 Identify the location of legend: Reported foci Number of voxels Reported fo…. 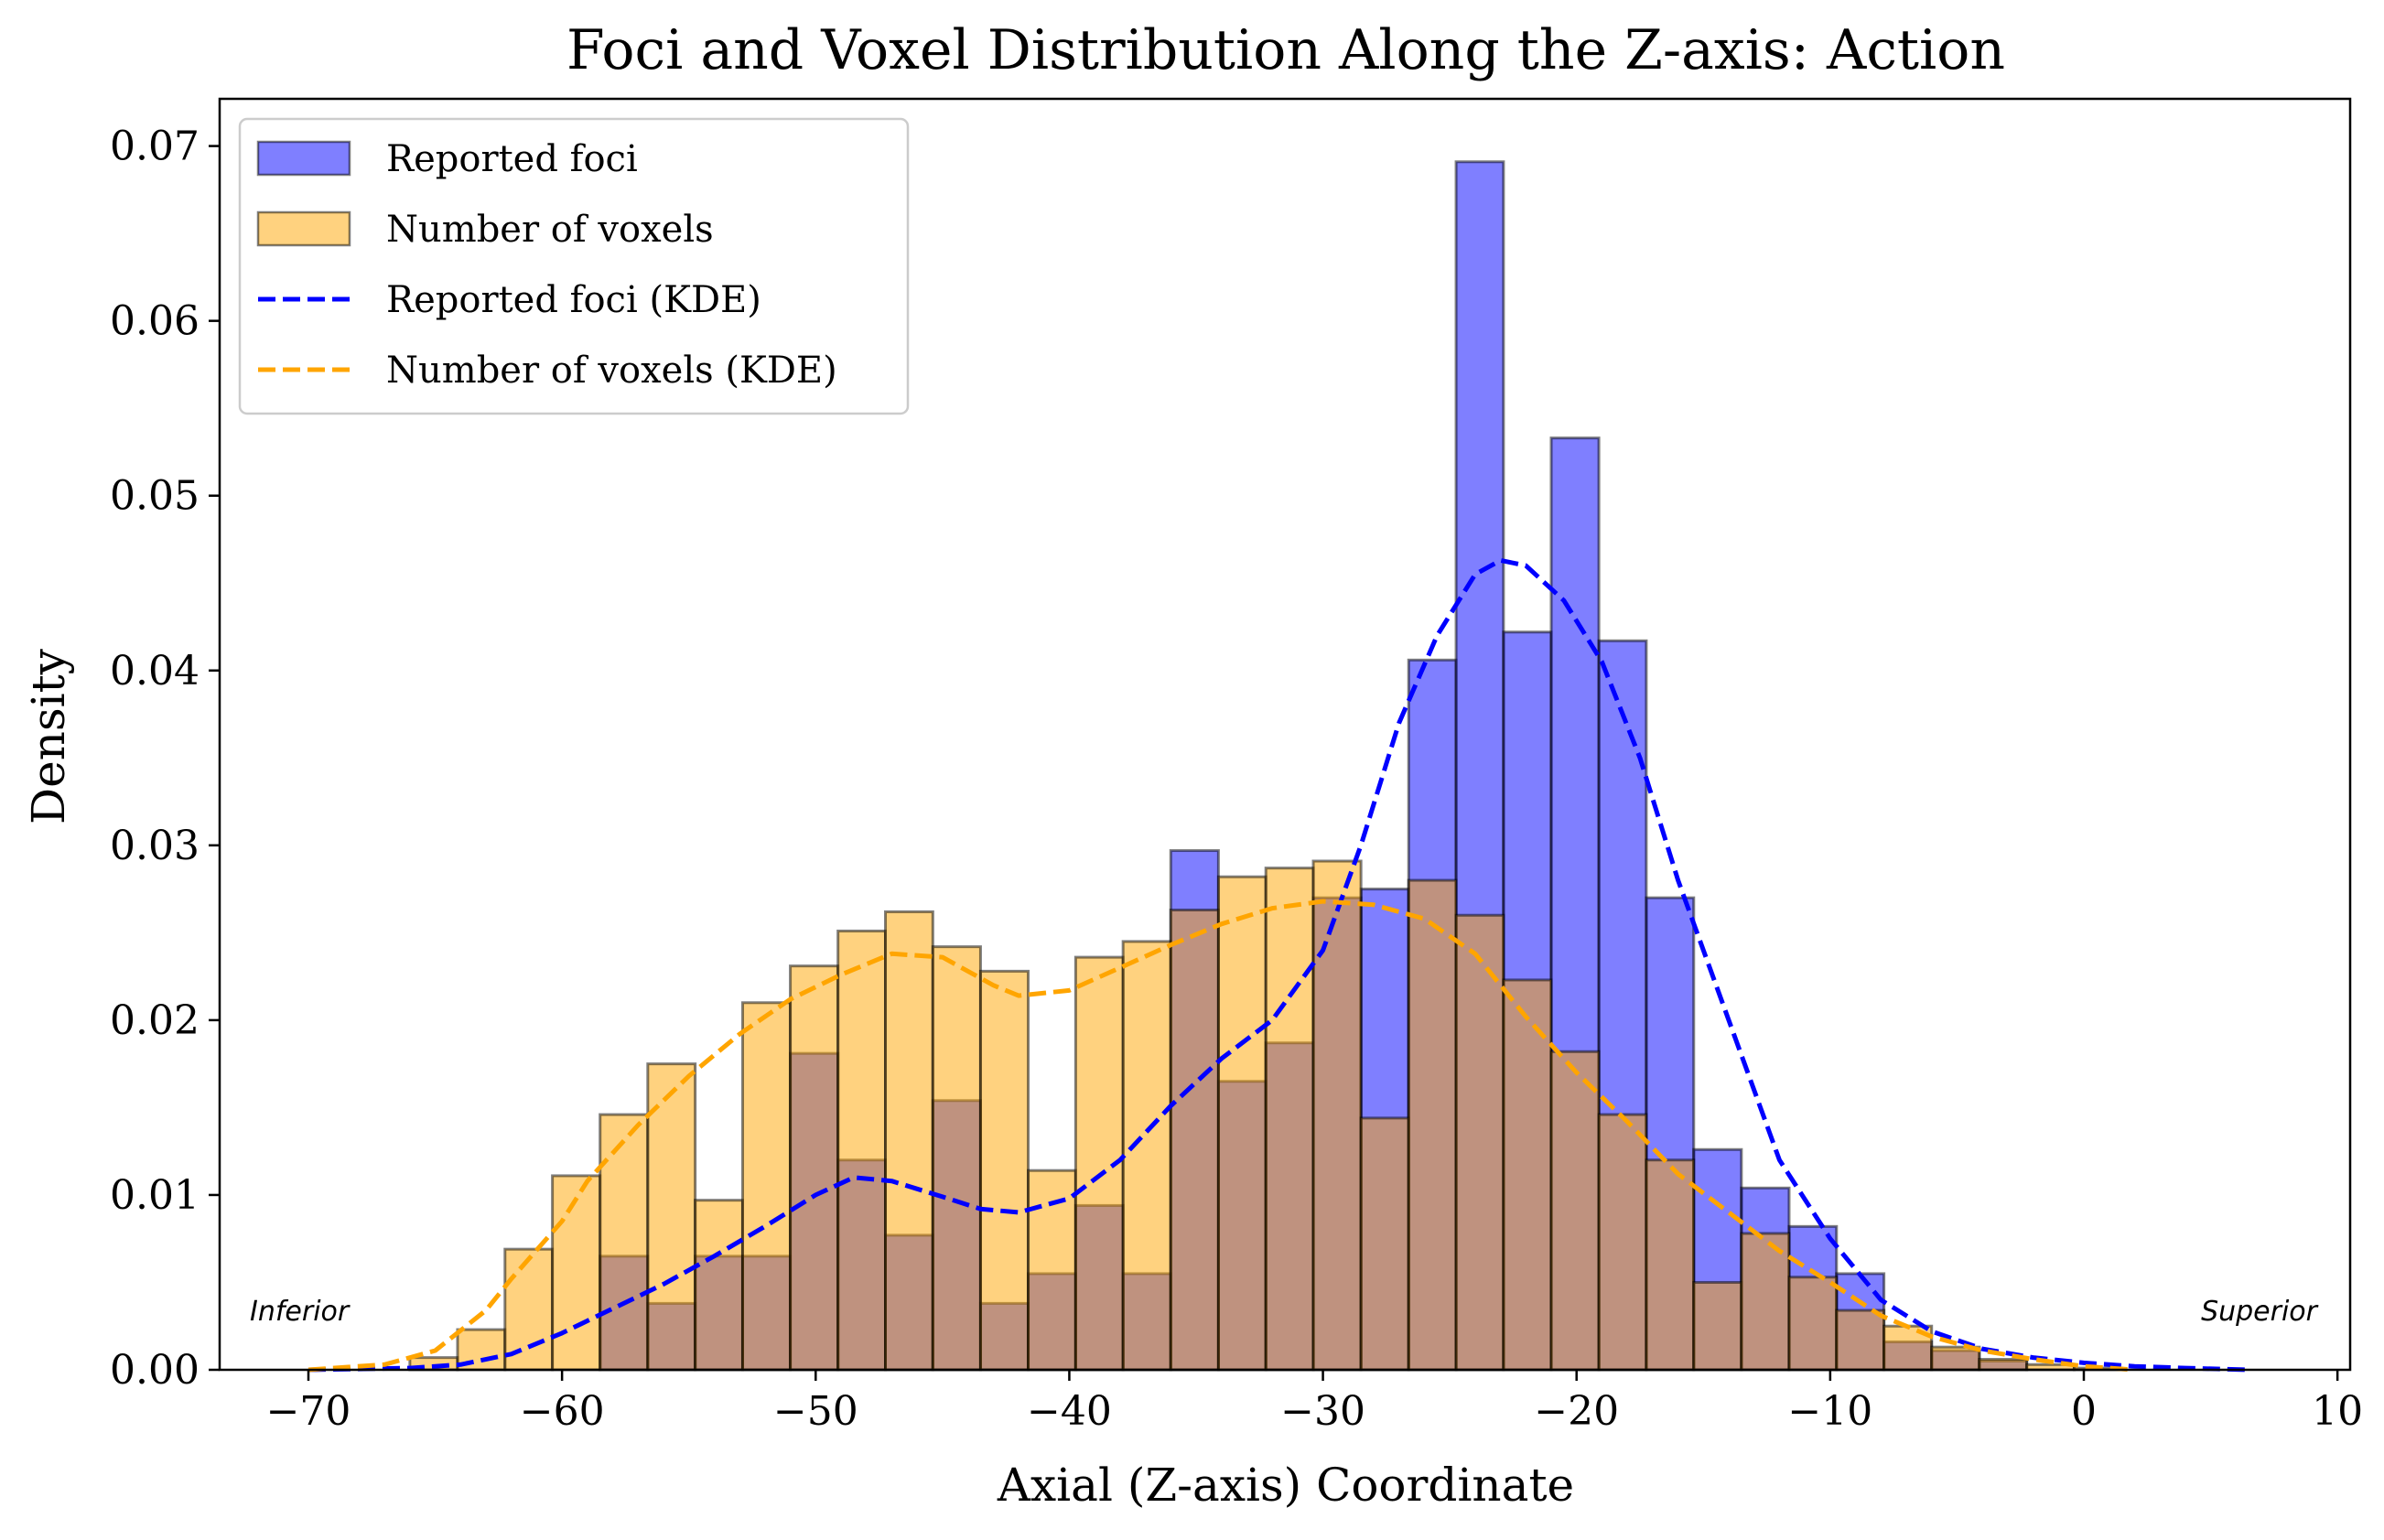
(574, 266).